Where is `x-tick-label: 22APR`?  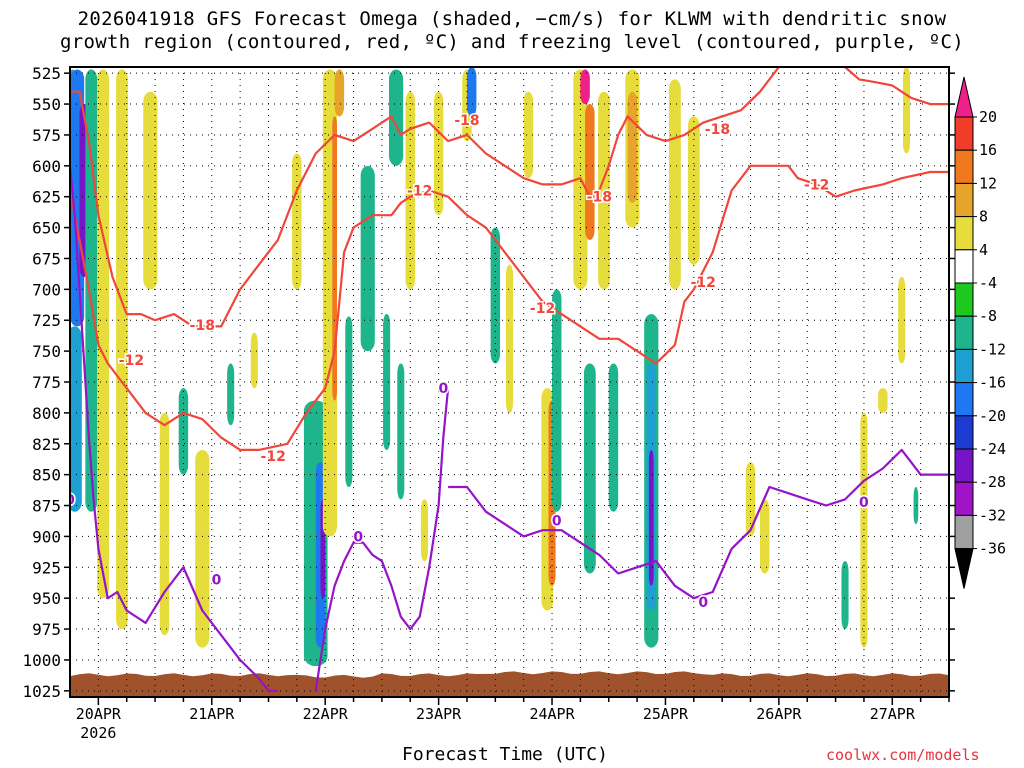 x-tick-label: 22APR is located at coordinates (326, 714).